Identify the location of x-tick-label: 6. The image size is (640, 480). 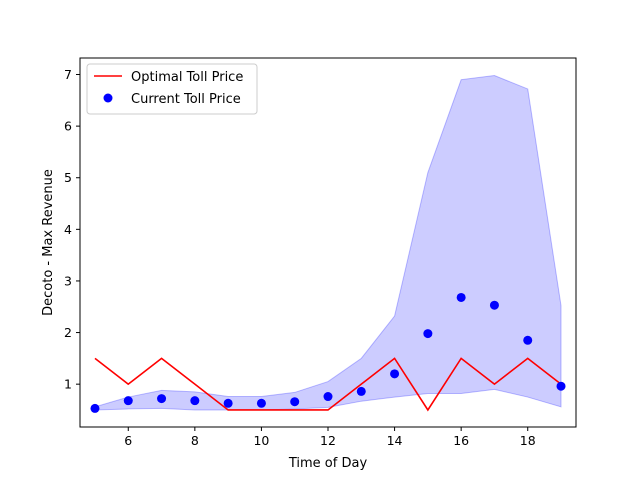
(128, 440).